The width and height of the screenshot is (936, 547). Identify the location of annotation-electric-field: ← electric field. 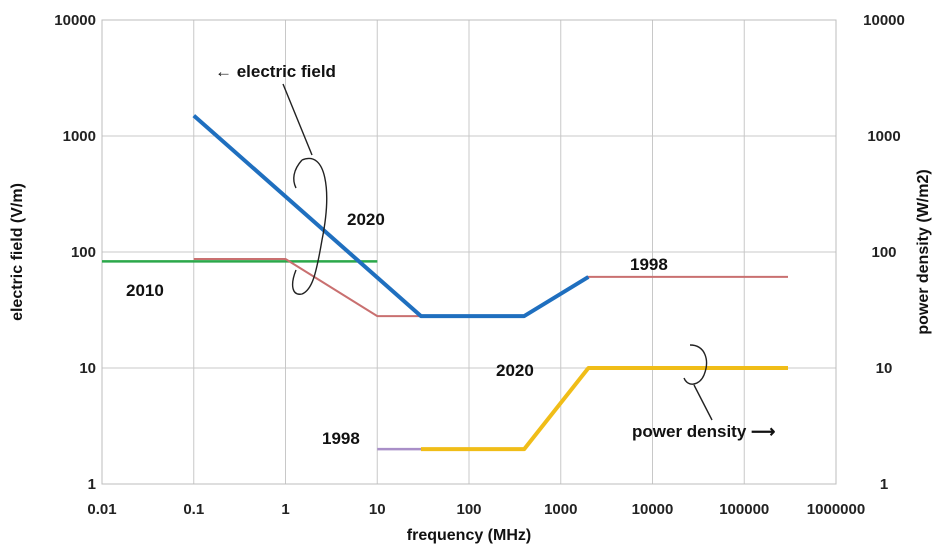
(275, 71).